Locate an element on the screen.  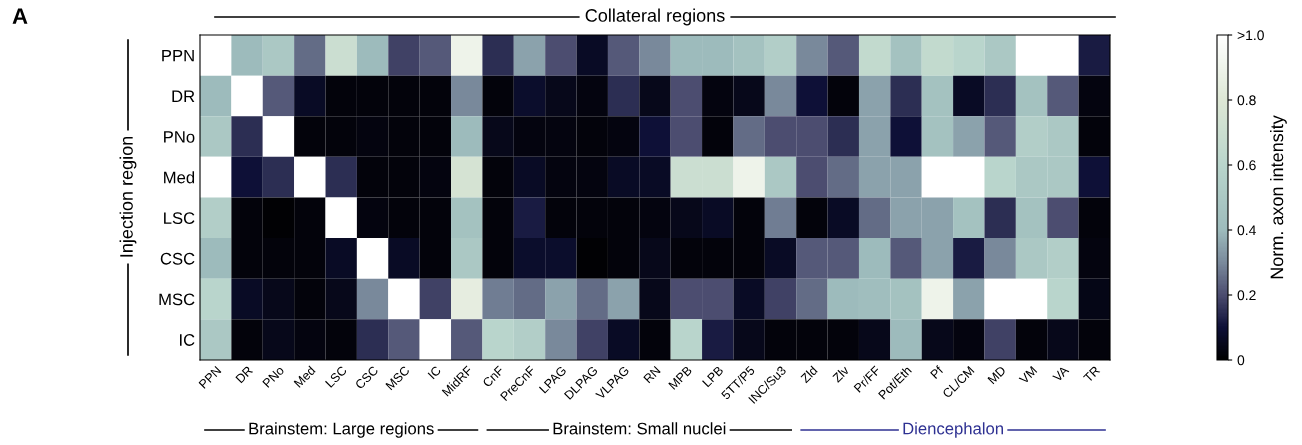
x-tick-label: Pf is located at coordinates (936, 371).